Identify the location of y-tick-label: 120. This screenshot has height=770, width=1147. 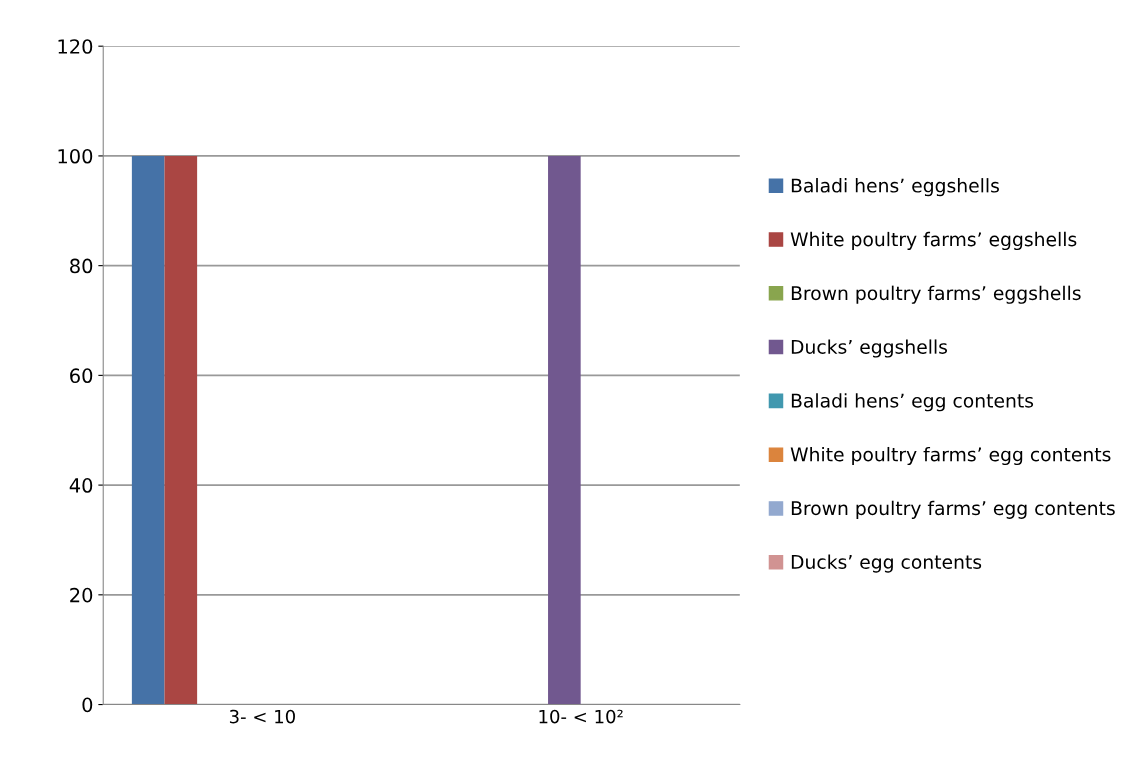
(75, 46).